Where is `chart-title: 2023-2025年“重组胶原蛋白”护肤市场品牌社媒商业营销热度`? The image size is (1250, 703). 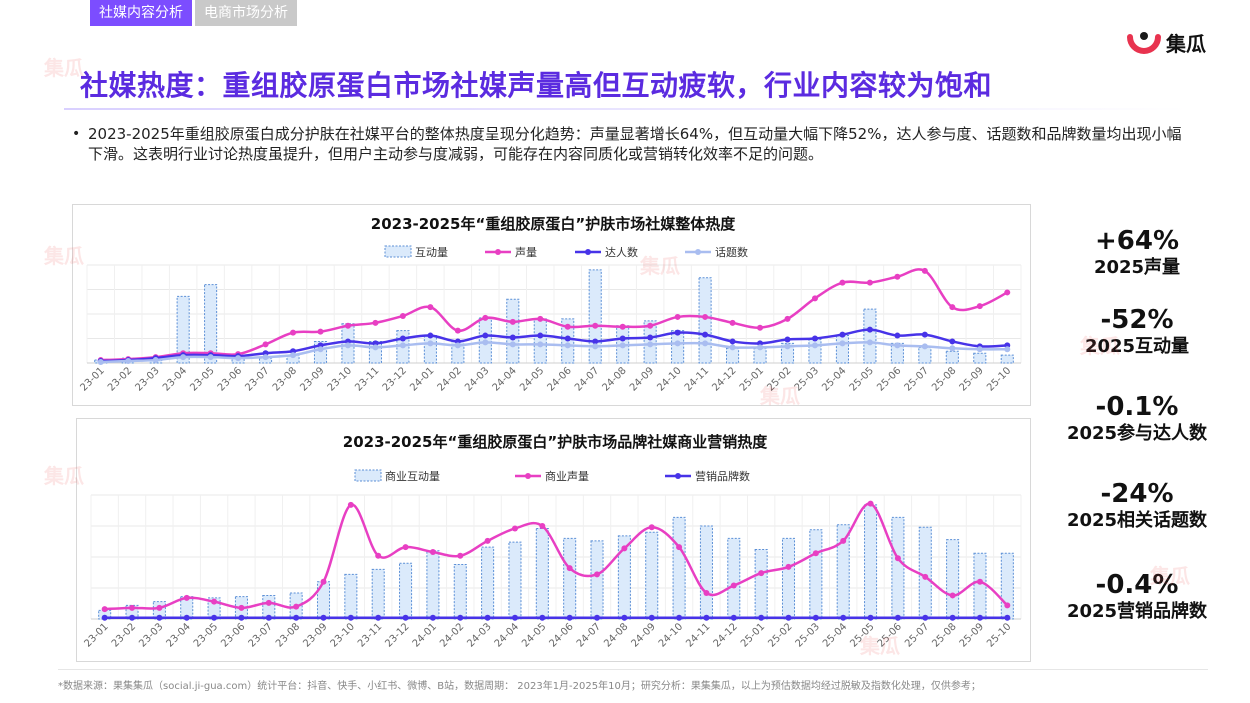
chart-title: 2023-2025年“重组胶原蛋白”护肤市场品牌社媒商业营销热度 is located at coordinates (555, 442).